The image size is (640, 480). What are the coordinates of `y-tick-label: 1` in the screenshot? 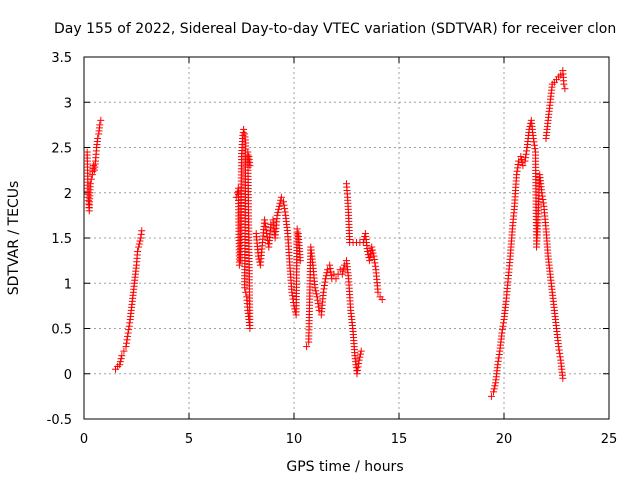 It's located at (68, 284).